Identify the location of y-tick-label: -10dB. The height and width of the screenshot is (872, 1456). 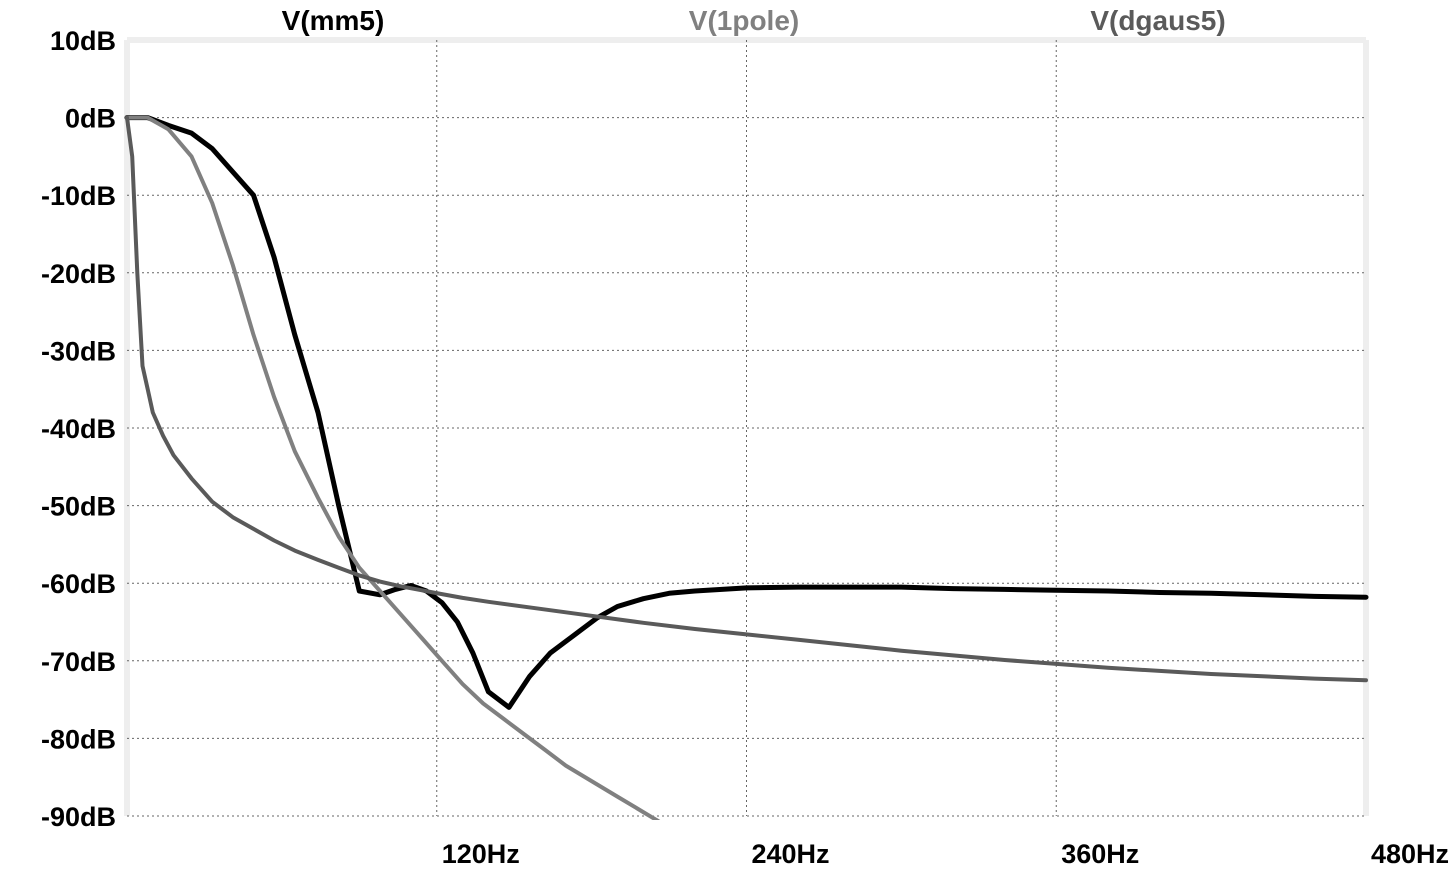
(78, 196).